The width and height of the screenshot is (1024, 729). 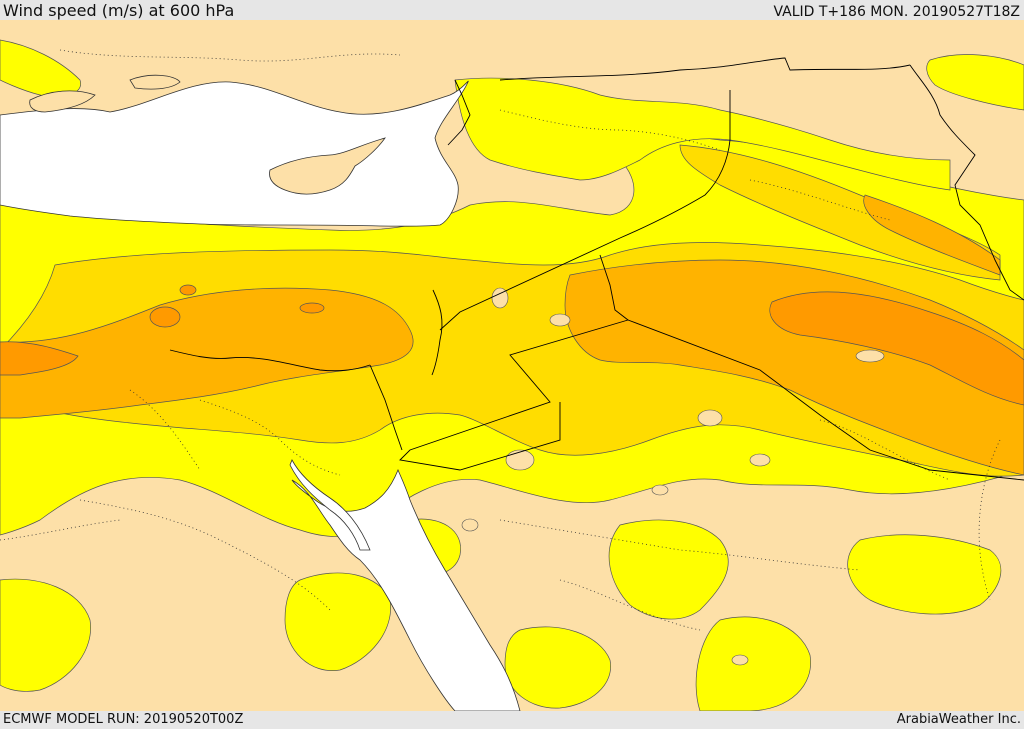 What do you see at coordinates (327, 166) in the screenshot?
I see `cyprus` at bounding box center [327, 166].